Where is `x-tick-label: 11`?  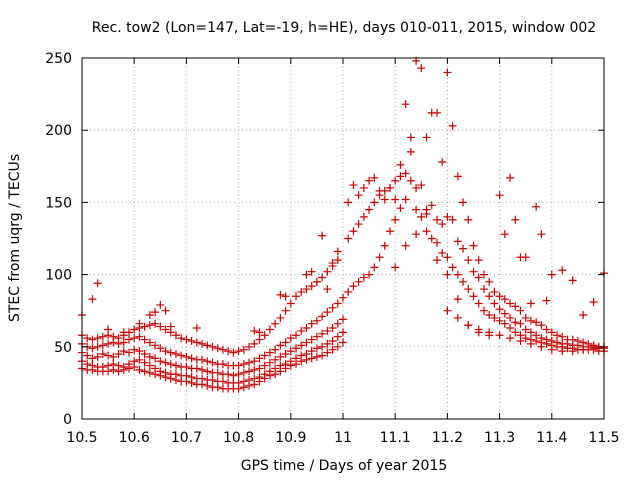 x-tick-label: 11 is located at coordinates (343, 438).